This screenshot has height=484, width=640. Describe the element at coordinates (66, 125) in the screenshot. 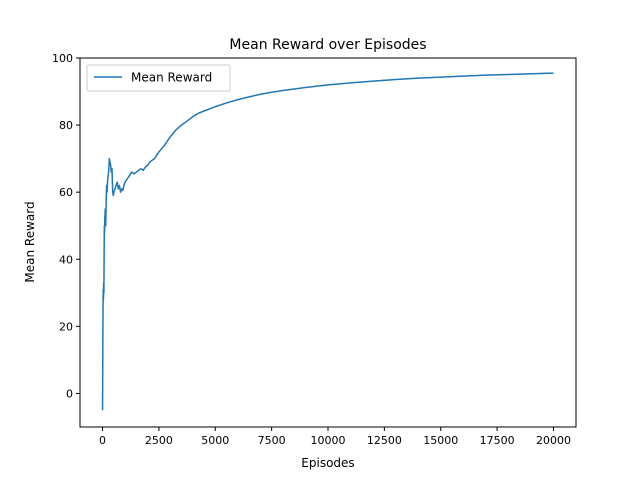

I see `y-tick-label: 80` at that location.